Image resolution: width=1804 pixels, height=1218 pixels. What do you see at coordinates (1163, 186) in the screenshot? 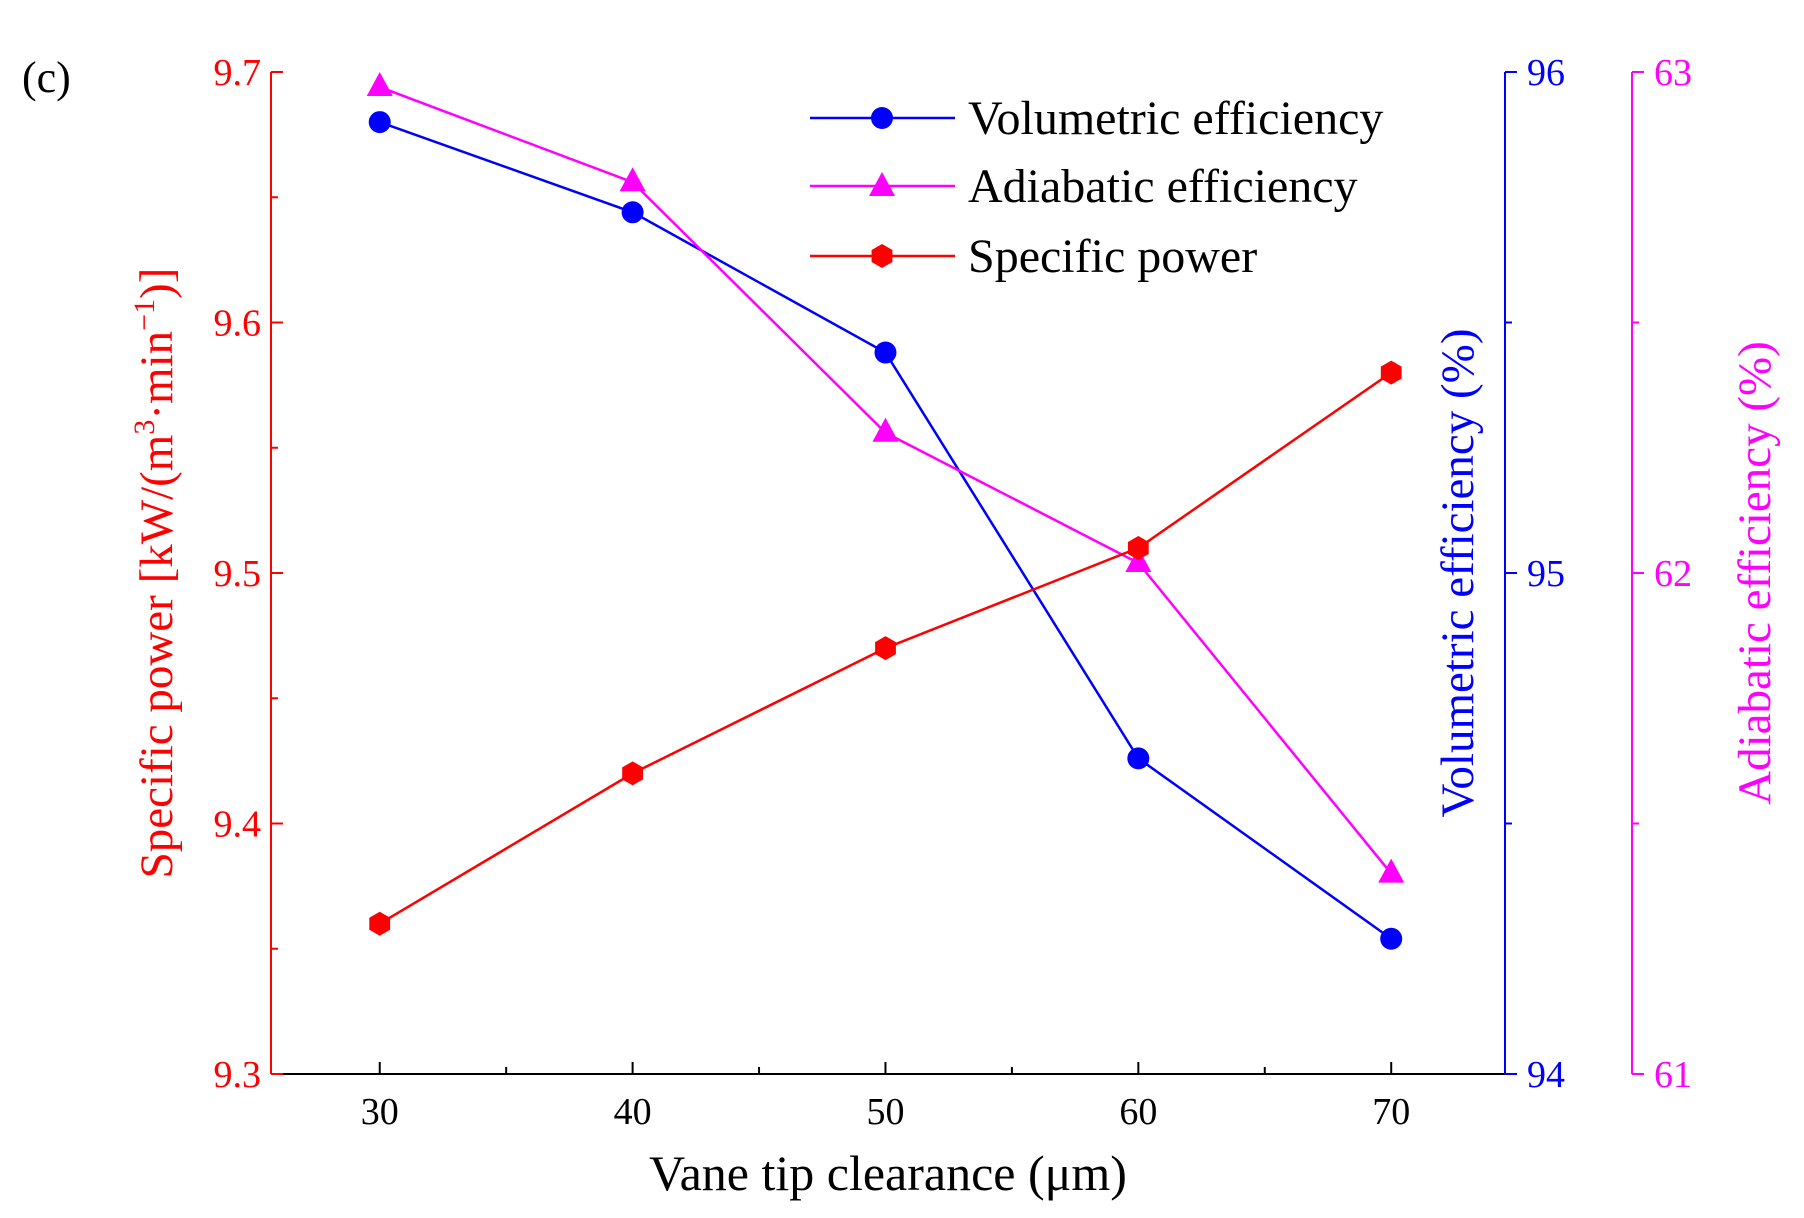
I see `legend-label-adiabatic: Adiabatic efficiency` at bounding box center [1163, 186].